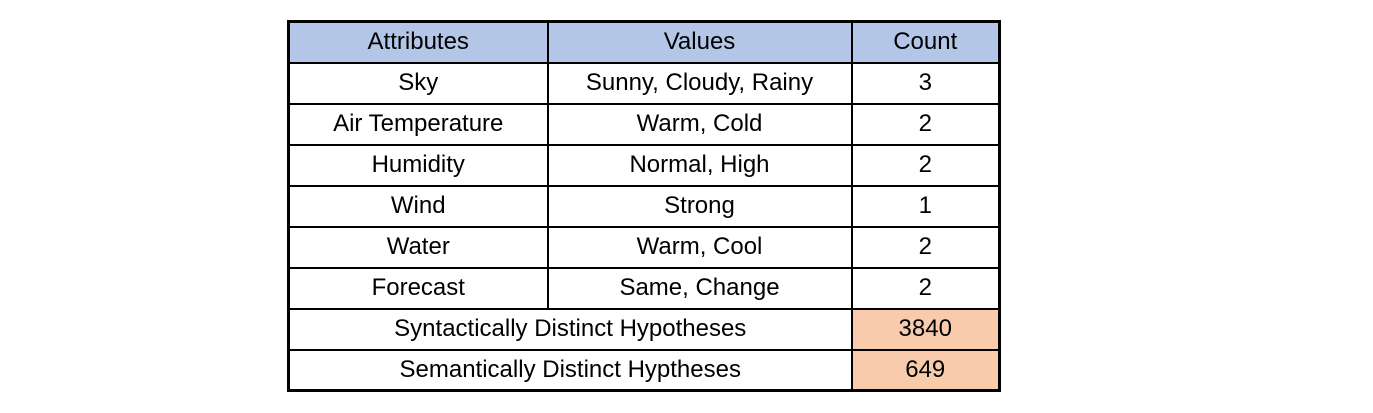  Describe the element at coordinates (925, 42) in the screenshot. I see `header-cell-count: Count` at that location.